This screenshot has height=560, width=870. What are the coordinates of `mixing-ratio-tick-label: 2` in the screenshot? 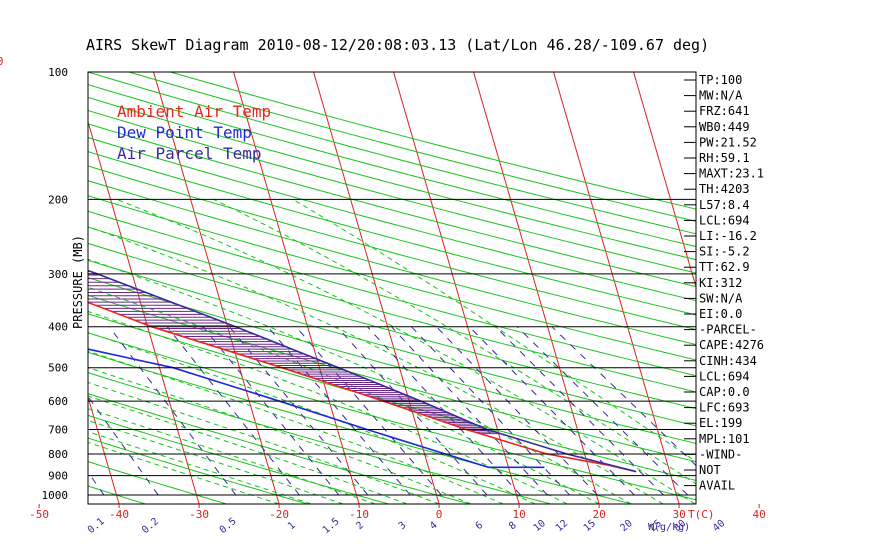 It's located at (360, 526).